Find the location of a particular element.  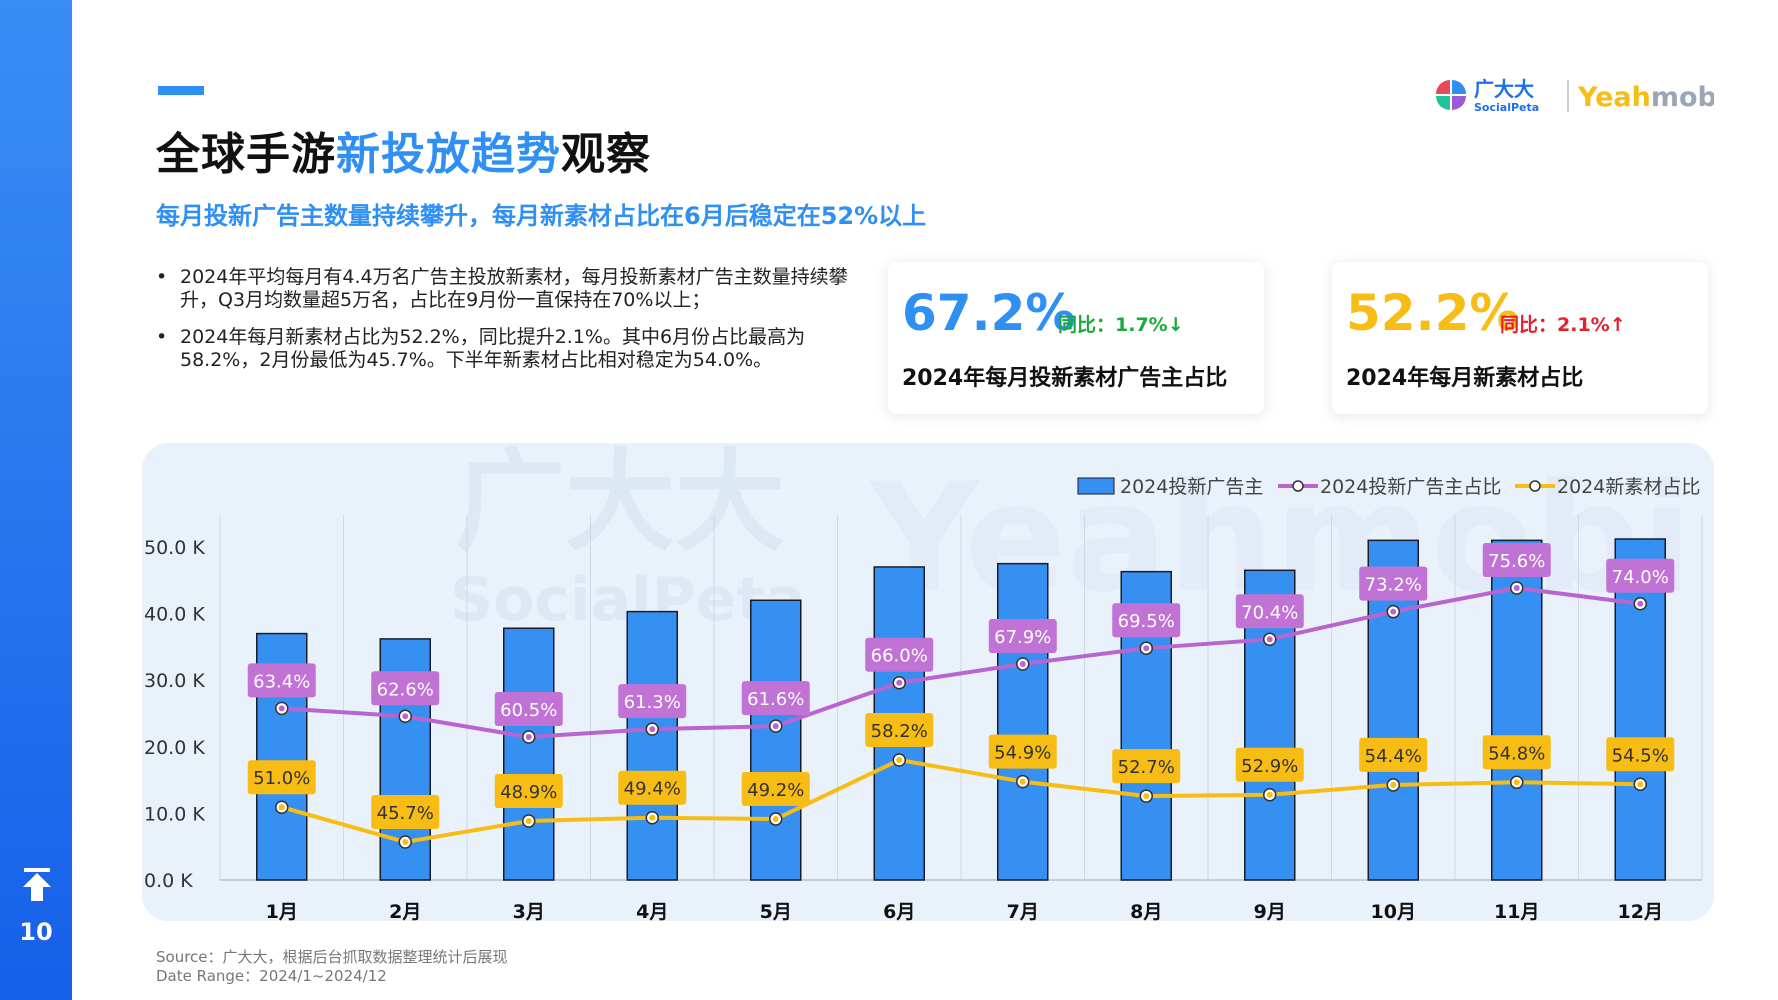

y-tick-label: 40.0 K is located at coordinates (174, 615).